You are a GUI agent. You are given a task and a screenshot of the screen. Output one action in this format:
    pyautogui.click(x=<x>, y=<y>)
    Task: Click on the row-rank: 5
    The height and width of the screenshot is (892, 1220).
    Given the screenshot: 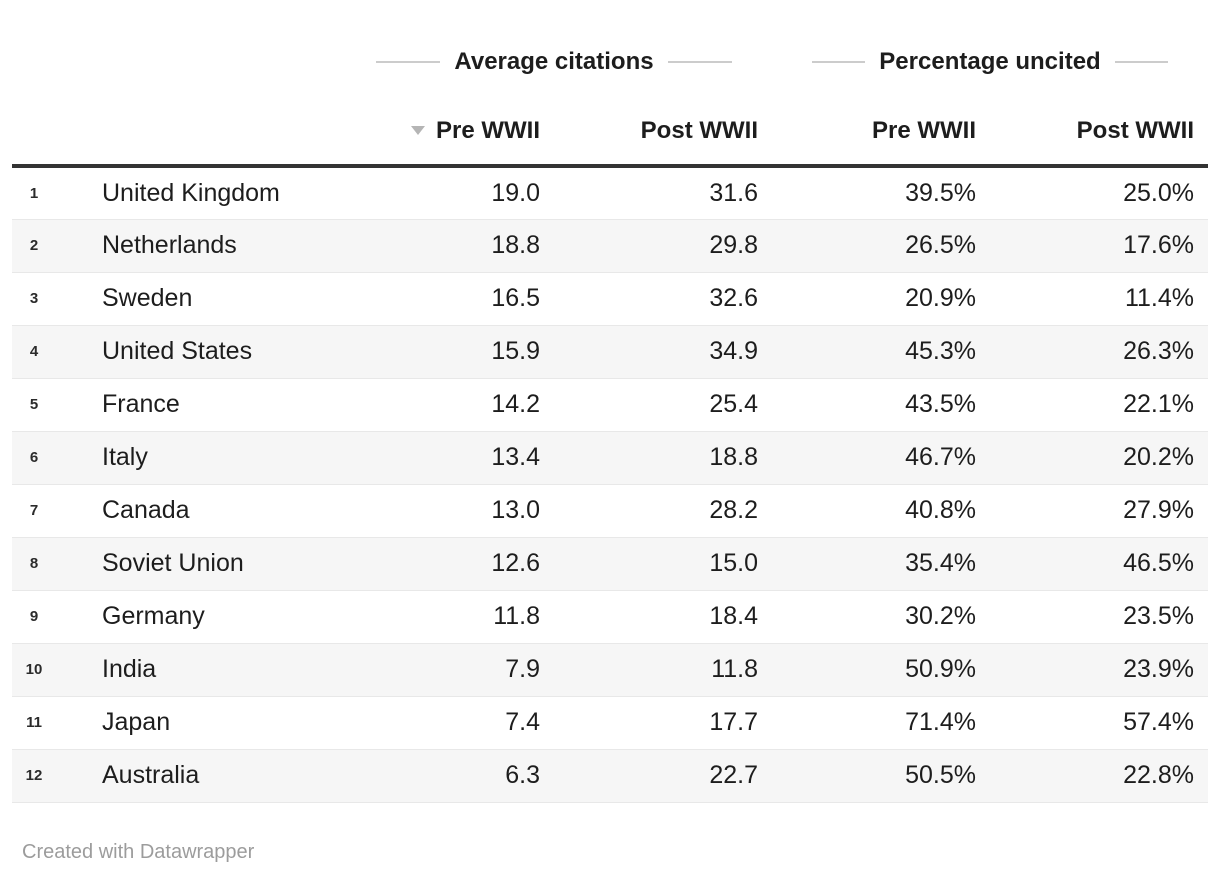 What is the action you would take?
    pyautogui.click(x=34, y=405)
    